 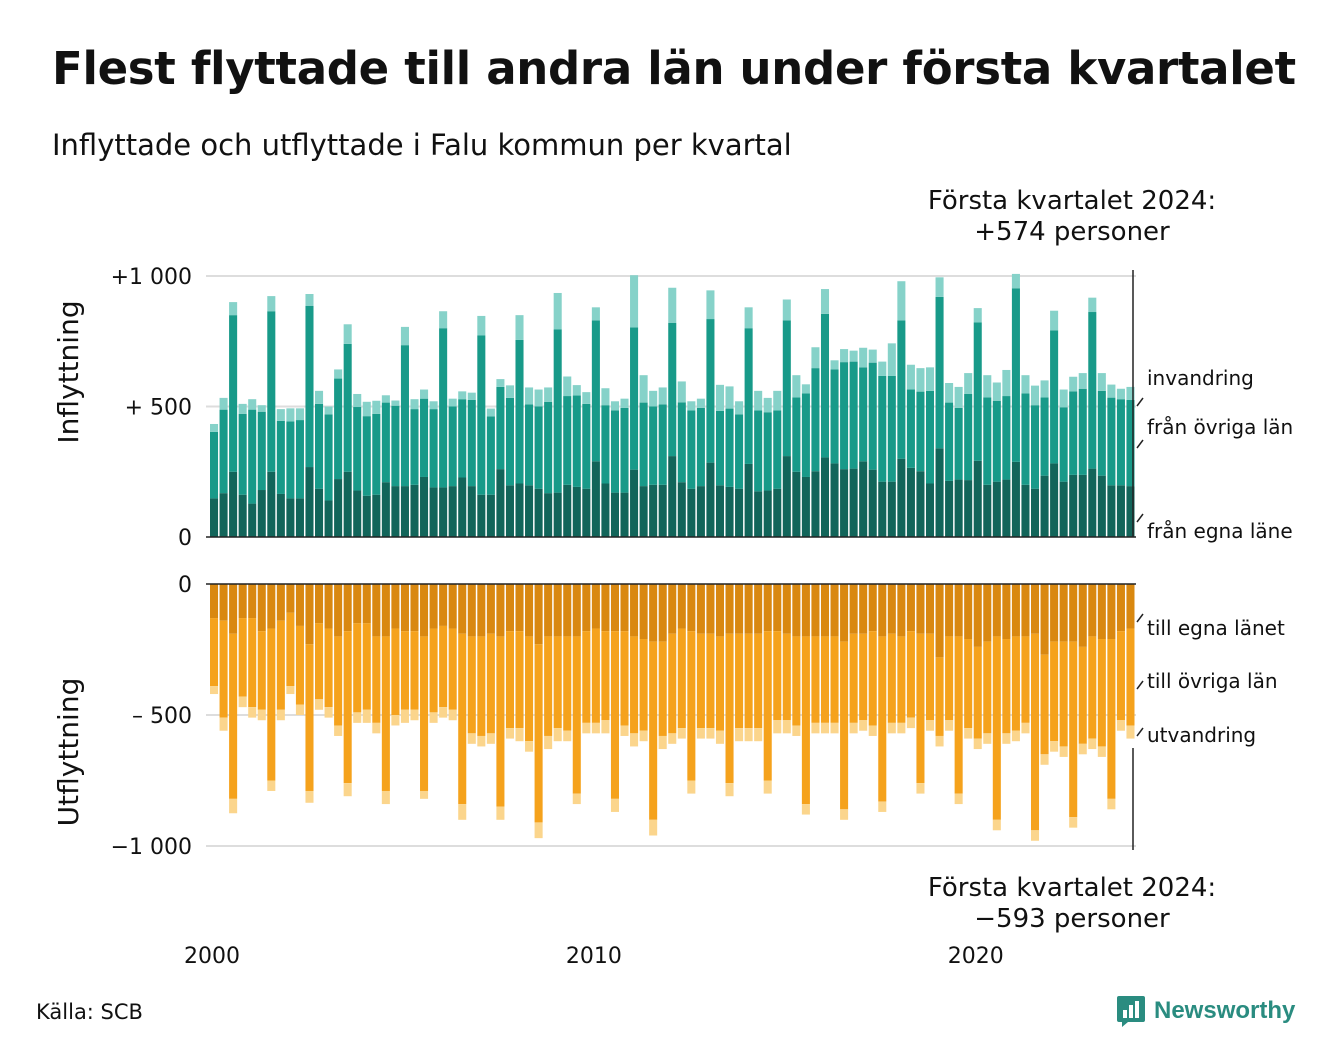 I want to click on series-label: från egna läne, so click(x=1220, y=531).